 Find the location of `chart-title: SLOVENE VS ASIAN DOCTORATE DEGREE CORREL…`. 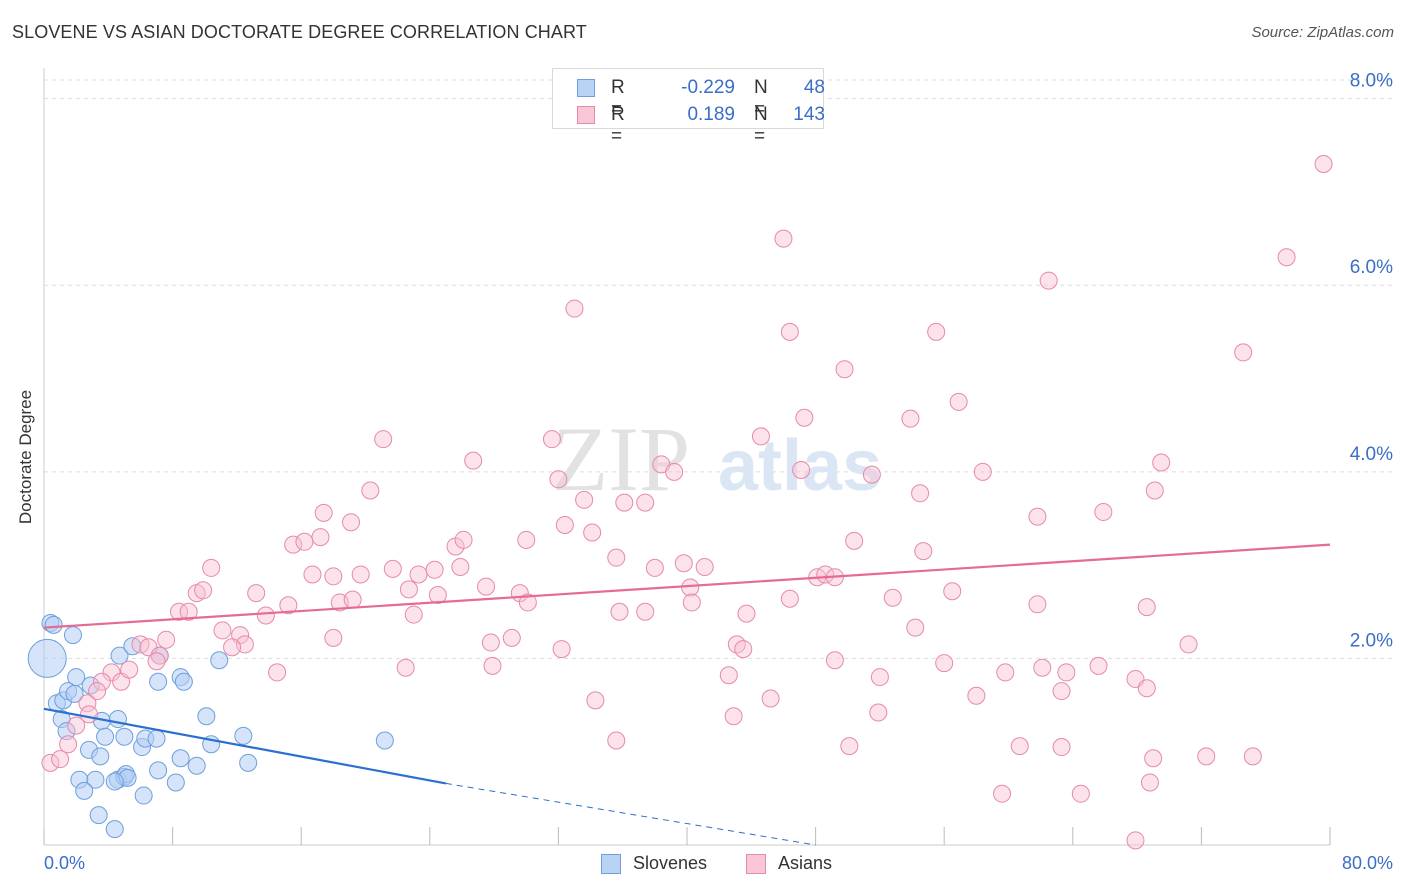

chart-title: SLOVENE VS ASIAN DOCTORATE DEGREE CORREL… is located at coordinates (299, 32).